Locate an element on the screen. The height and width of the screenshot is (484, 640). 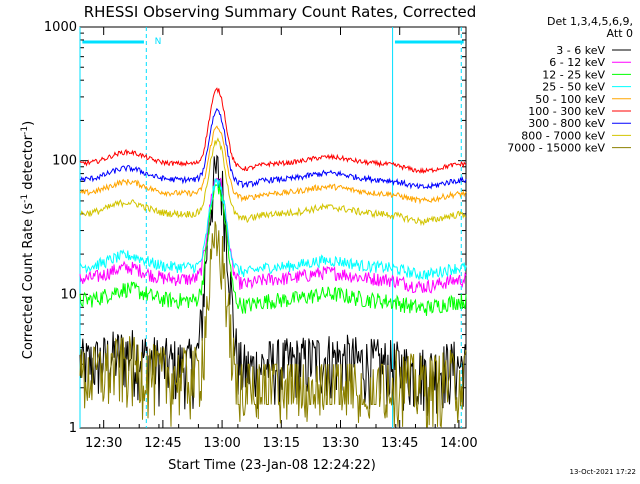
x-tick-label: 13:00 is located at coordinates (221, 443).